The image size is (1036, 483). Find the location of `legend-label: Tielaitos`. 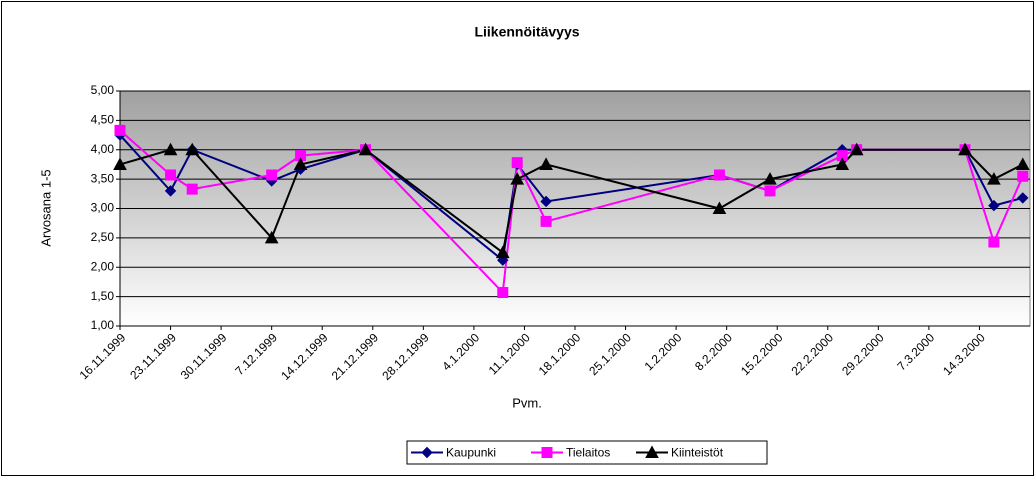

legend-label: Tielaitos is located at coordinates (588, 453).